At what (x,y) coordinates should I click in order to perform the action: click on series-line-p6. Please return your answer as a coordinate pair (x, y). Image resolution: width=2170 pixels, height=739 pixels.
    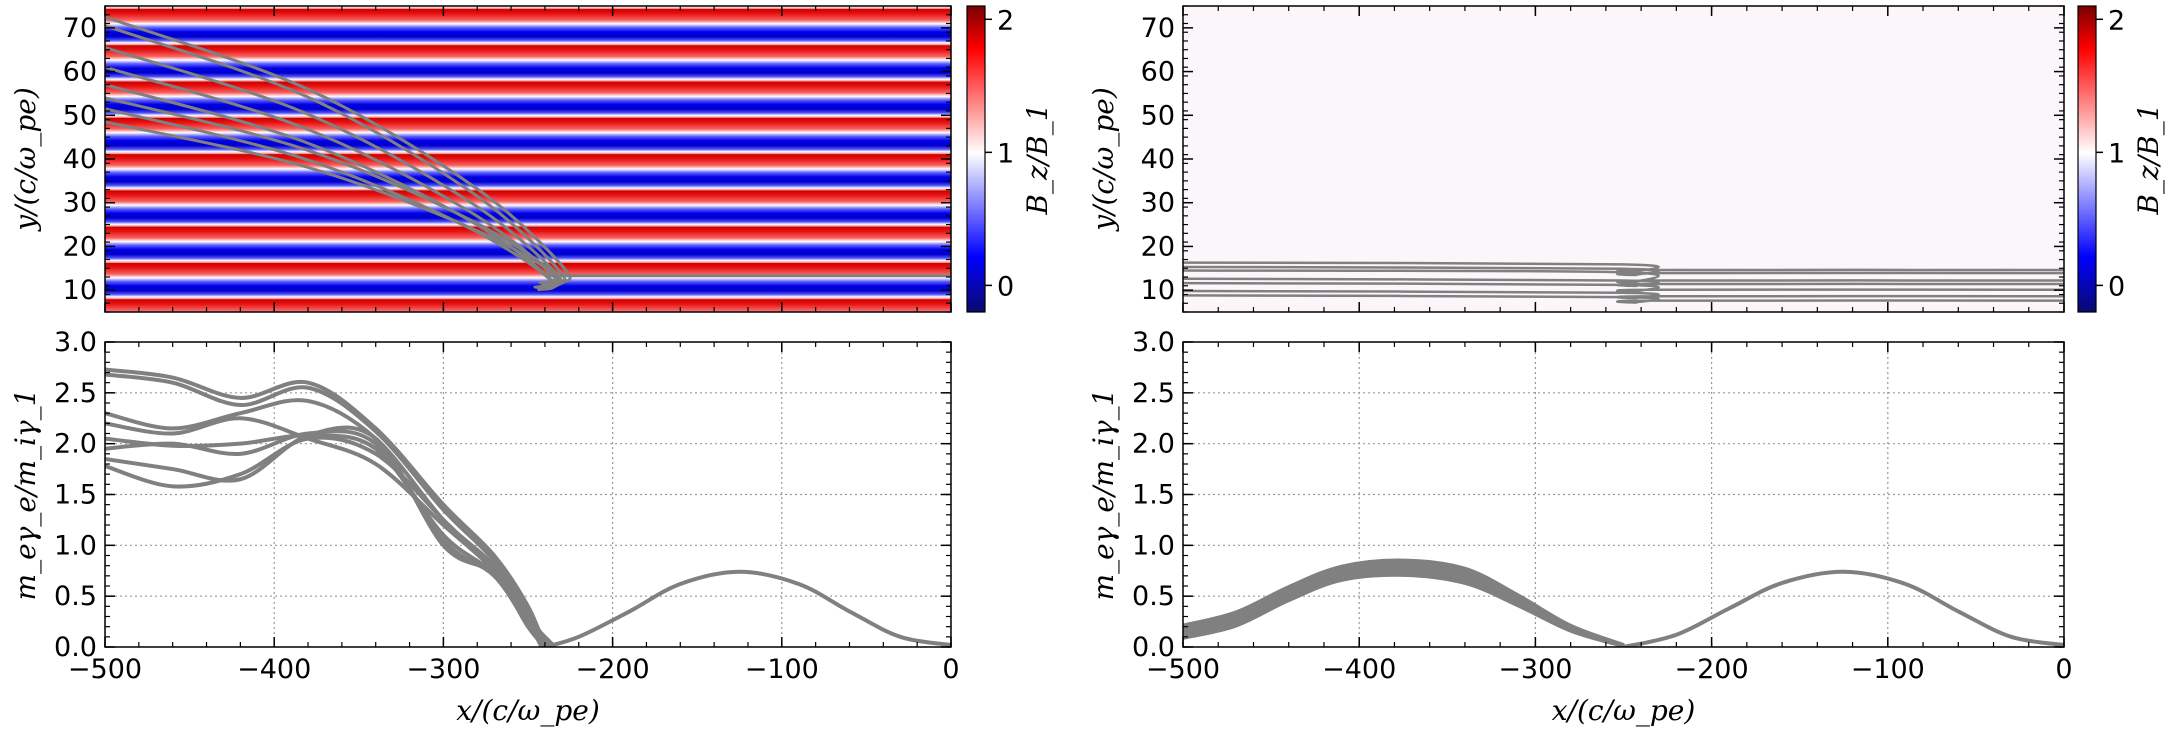
    Looking at the image, I should click on (326, 539).